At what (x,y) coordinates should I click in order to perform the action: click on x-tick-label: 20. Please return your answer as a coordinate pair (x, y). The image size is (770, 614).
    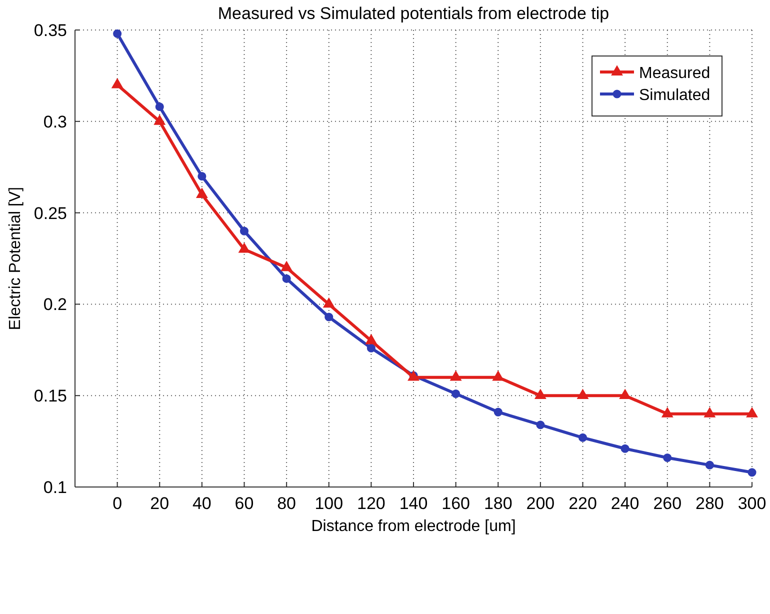
    Looking at the image, I should click on (160, 503).